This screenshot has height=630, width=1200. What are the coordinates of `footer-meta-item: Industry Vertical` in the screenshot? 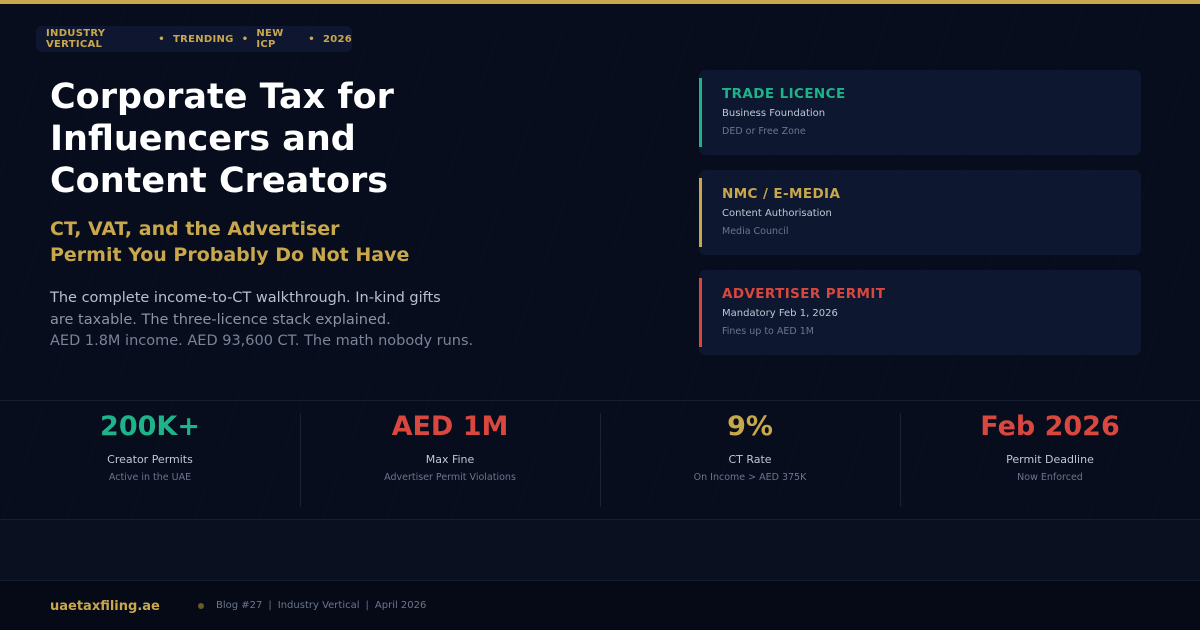 It's located at (318, 605).